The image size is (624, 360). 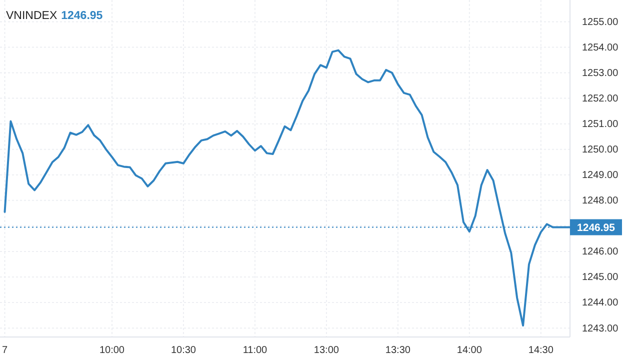 What do you see at coordinates (600, 73) in the screenshot?
I see `y-tick-label: 1253.00` at bounding box center [600, 73].